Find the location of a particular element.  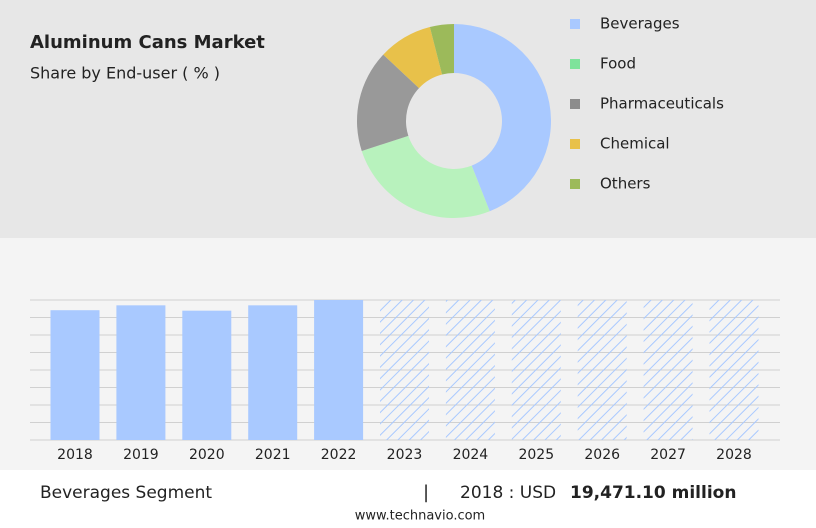

footer-panel is located at coordinates (408, 499).